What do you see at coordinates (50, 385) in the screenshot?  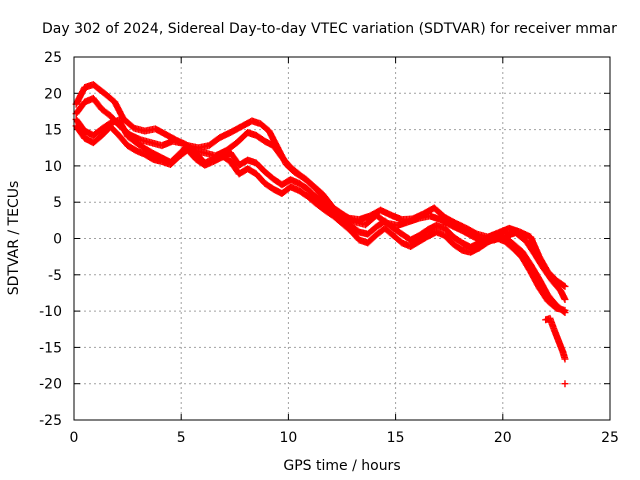 I see `y-tick-label: -20` at bounding box center [50, 385].